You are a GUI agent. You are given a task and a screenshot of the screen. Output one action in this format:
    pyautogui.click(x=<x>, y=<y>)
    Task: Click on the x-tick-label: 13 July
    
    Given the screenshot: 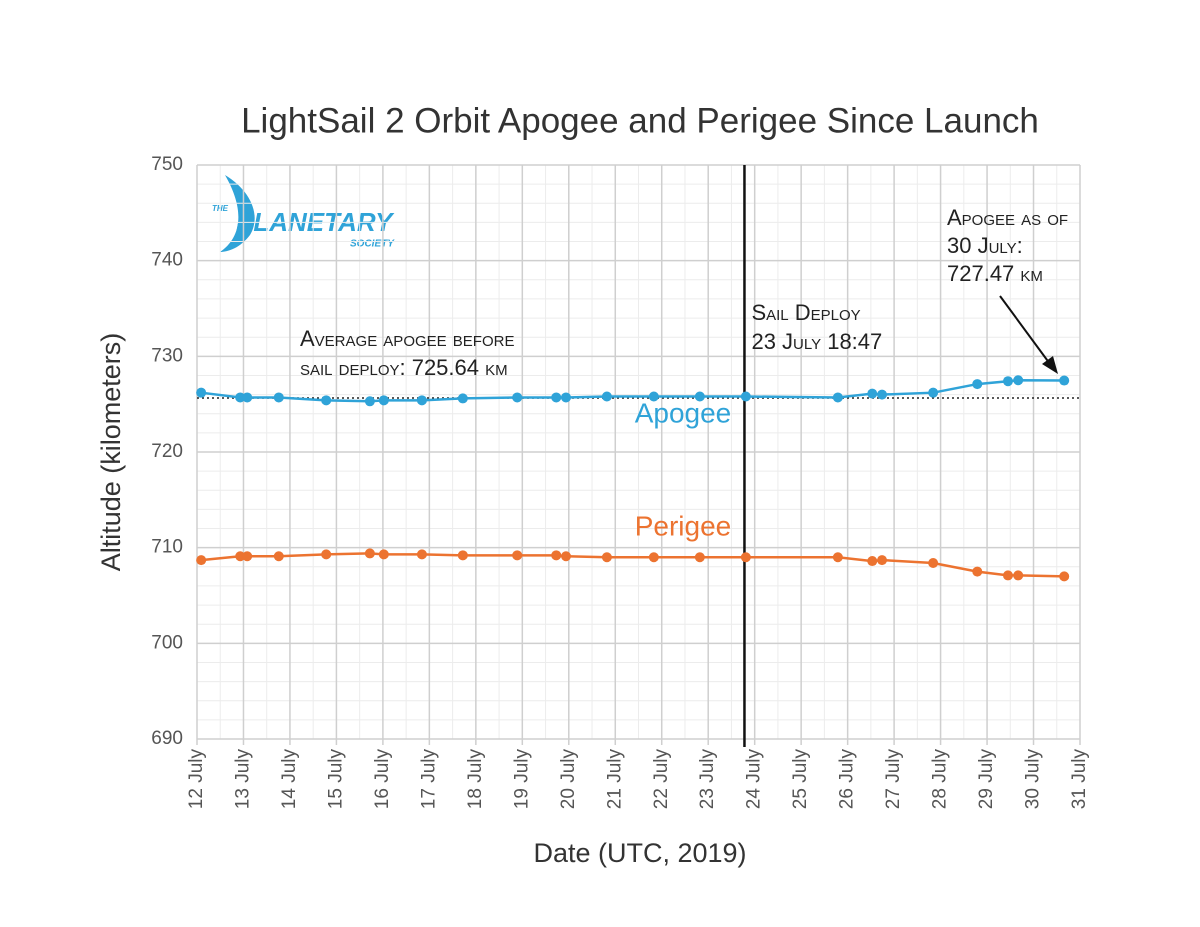 What is the action you would take?
    pyautogui.click(x=242, y=779)
    